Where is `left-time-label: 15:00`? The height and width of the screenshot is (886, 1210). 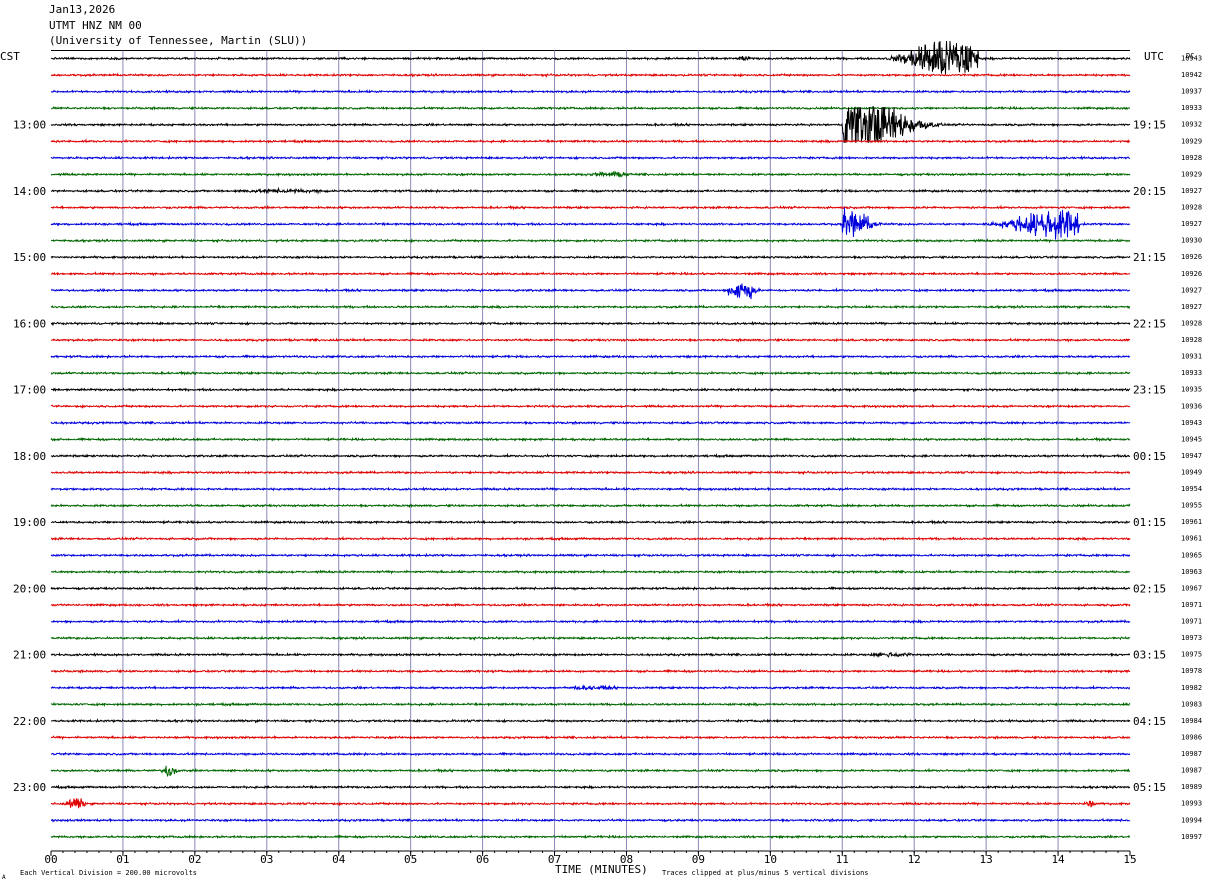
left-time-label: 15:00 is located at coordinates (29, 257).